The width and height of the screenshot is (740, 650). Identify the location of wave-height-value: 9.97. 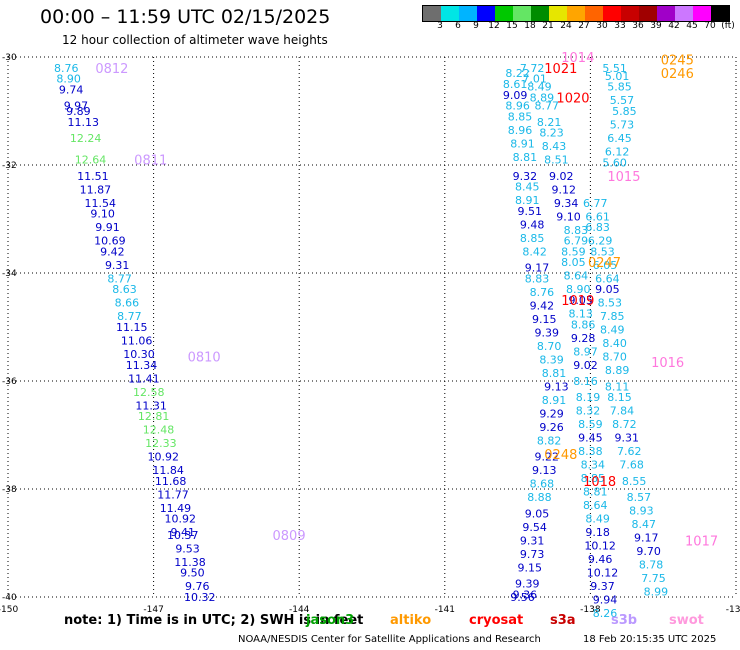
(76, 106).